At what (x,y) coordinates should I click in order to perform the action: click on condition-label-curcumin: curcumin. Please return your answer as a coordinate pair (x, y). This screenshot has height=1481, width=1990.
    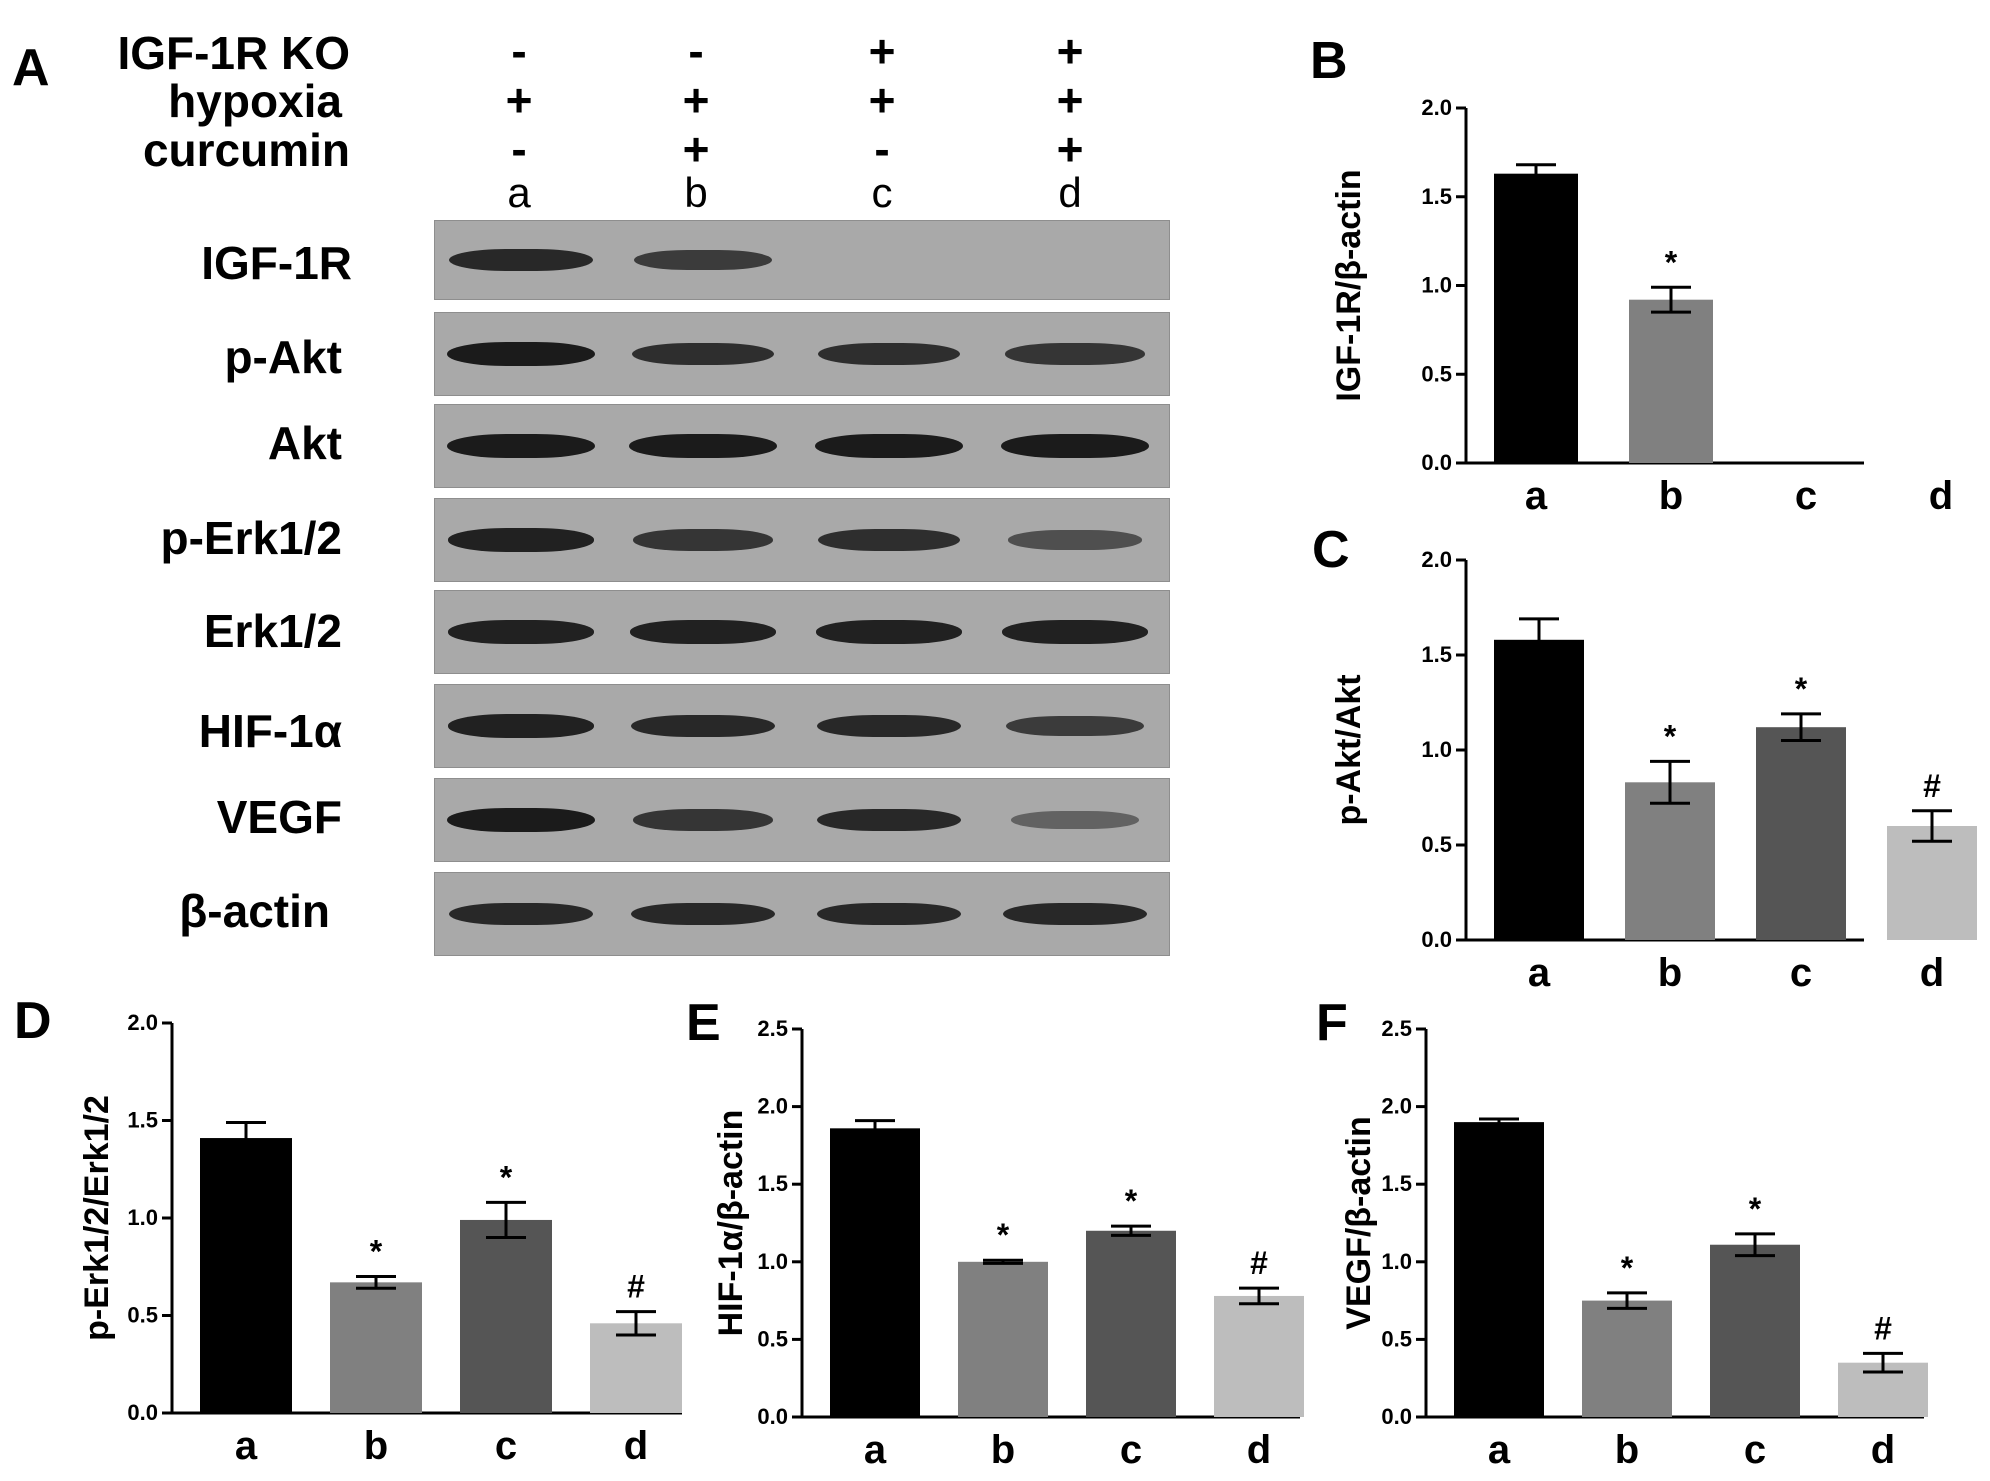
    Looking at the image, I should click on (246, 150).